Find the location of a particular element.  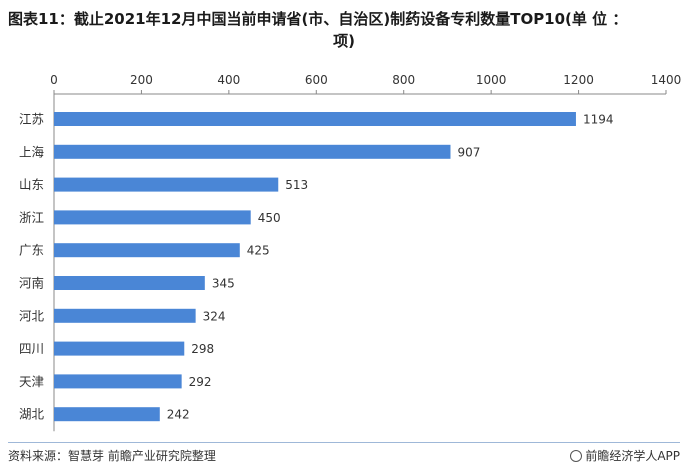

category-label: 浙江 is located at coordinates (31, 217).